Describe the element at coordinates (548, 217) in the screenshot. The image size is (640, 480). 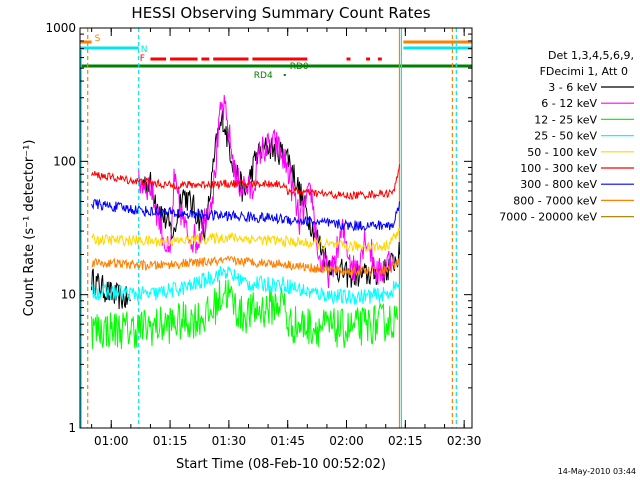
I see `legend-label: 7000 - 20000 keV` at that location.